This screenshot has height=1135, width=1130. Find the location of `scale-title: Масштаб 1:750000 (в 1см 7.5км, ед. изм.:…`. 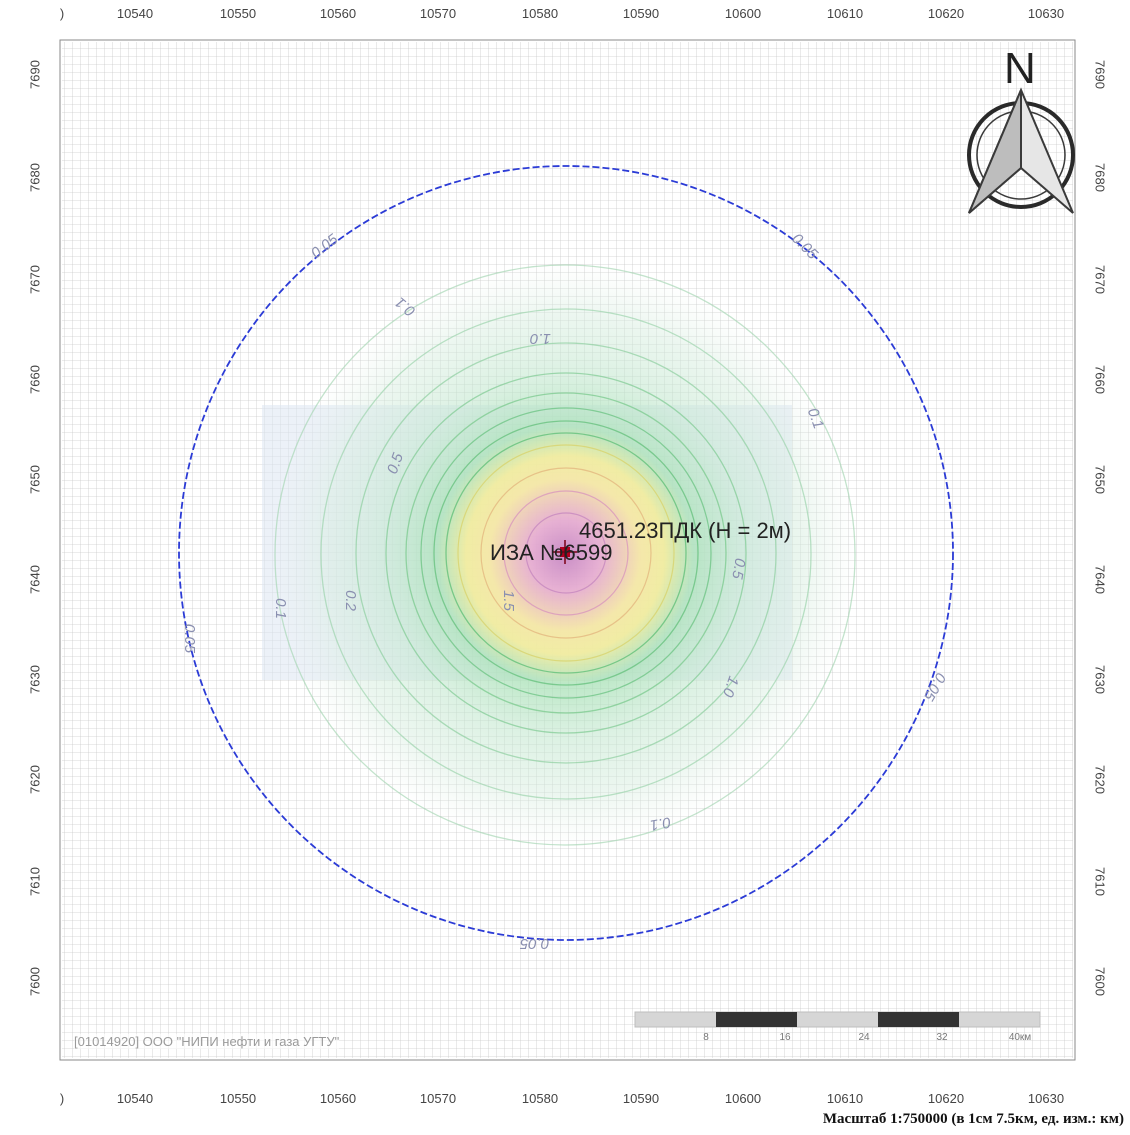

scale-title: Масштаб 1:750000 (в 1см 7.5км, ед. изм.:… is located at coordinates (973, 1119).